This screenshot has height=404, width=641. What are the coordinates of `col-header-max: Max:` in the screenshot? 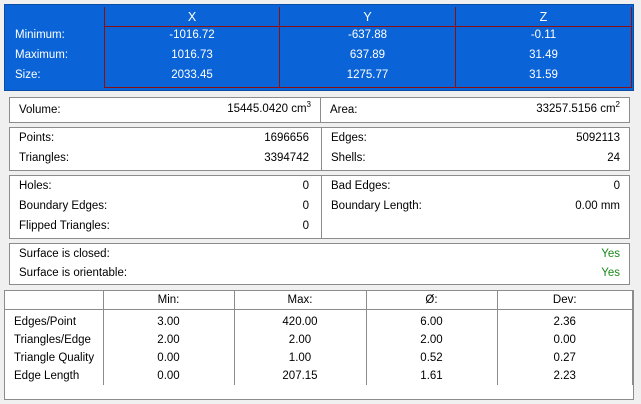 It's located at (300, 300).